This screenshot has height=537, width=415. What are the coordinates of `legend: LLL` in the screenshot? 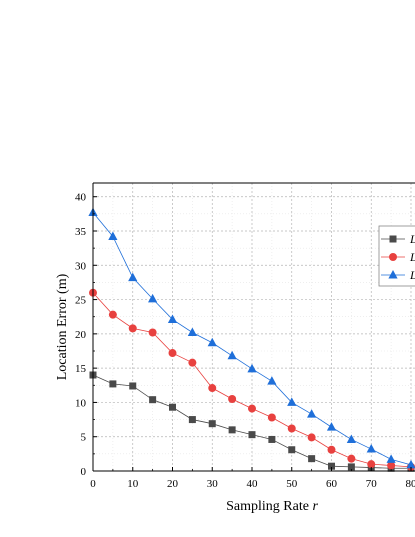 It's located at (396, 256).